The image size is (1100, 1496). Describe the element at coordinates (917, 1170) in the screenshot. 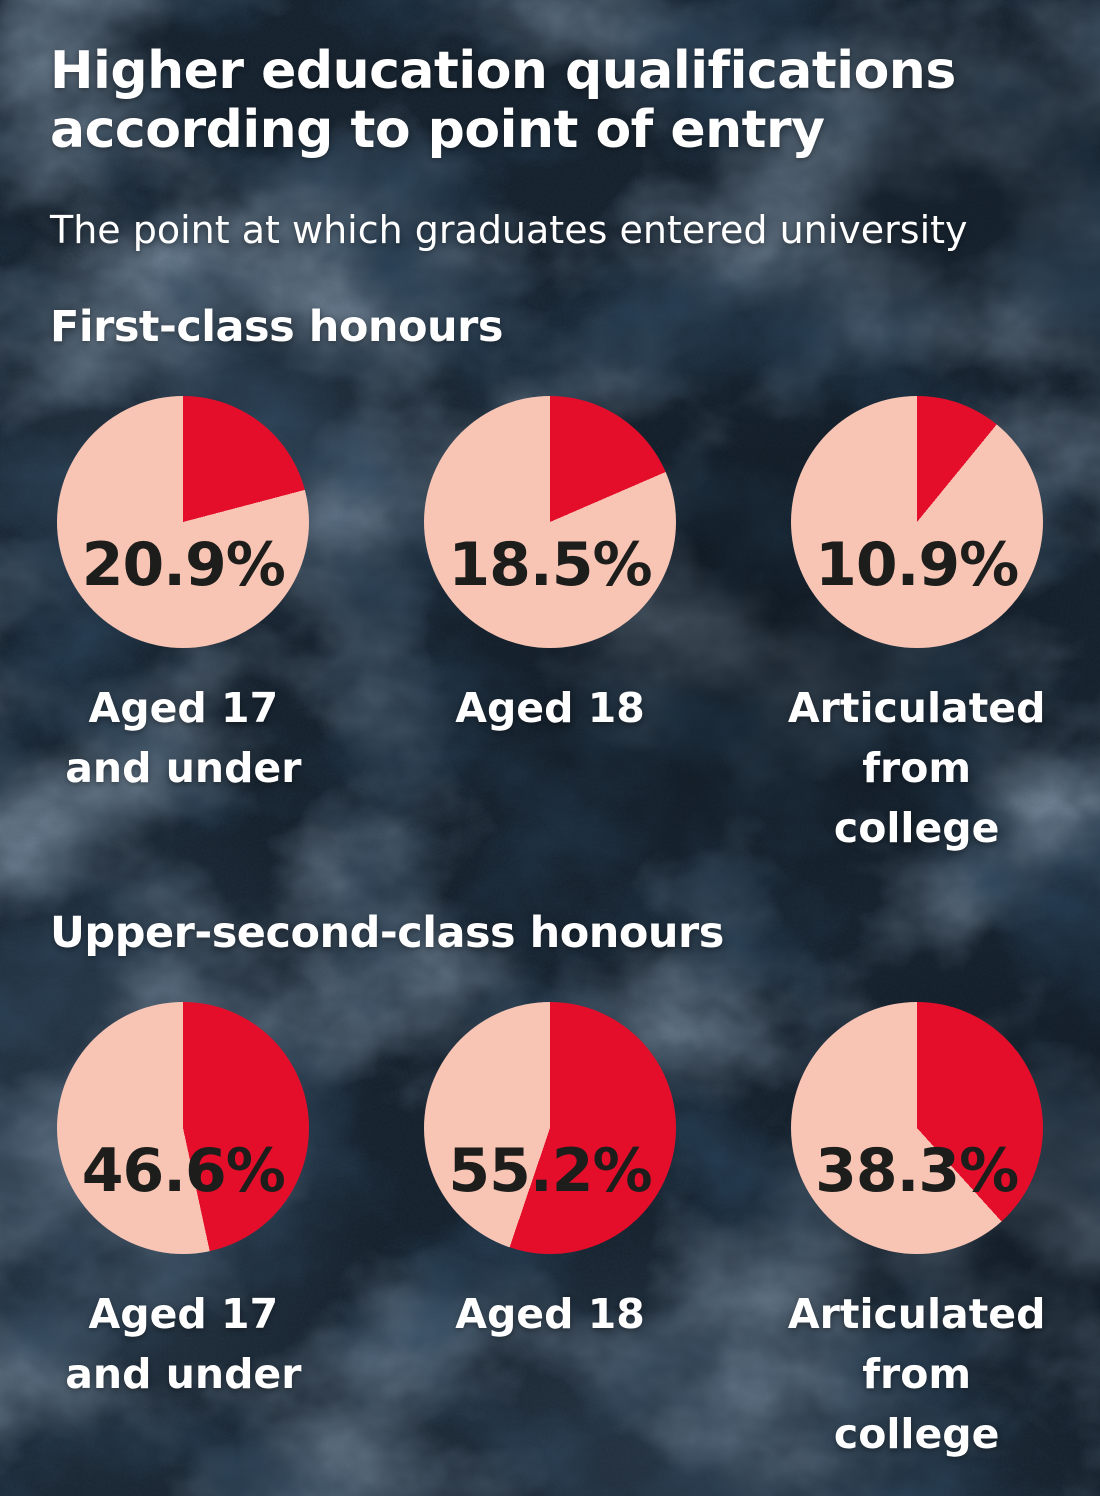

I see `pie-value-label: 38.3%` at that location.